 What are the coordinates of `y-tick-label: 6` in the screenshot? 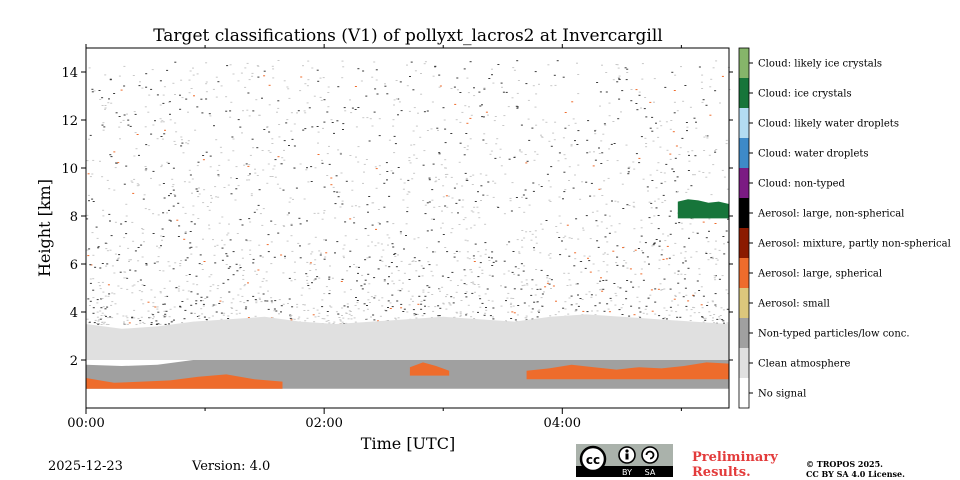 It's located at (74, 265).